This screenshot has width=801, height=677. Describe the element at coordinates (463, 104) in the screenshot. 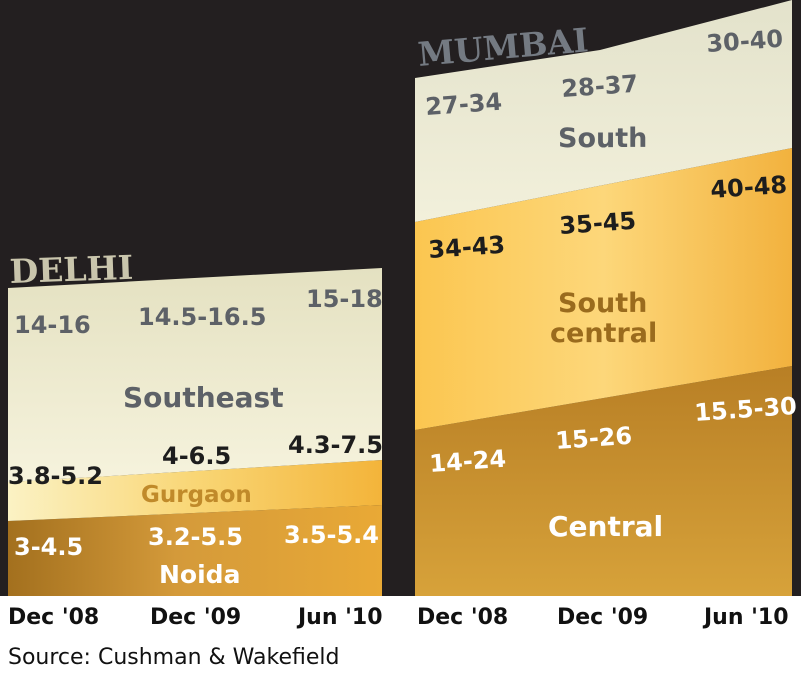

I see `mumbai-south-value-dec08: 27-34` at that location.